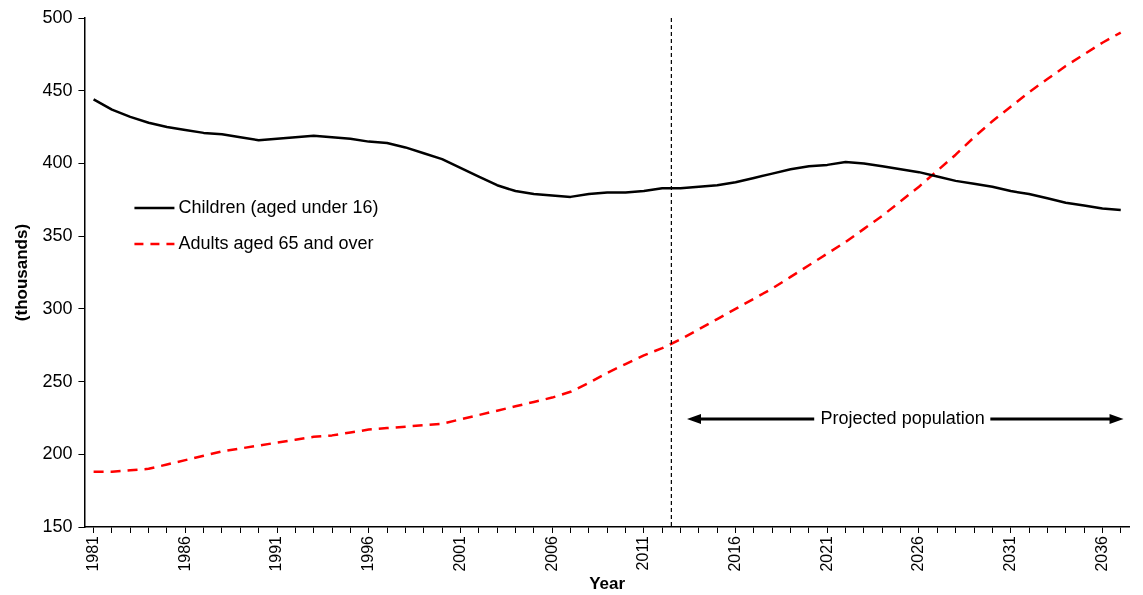 The width and height of the screenshot is (1143, 595). What do you see at coordinates (276, 242) in the screenshot?
I see `legend-label: Adults aged 65 and over` at bounding box center [276, 242].